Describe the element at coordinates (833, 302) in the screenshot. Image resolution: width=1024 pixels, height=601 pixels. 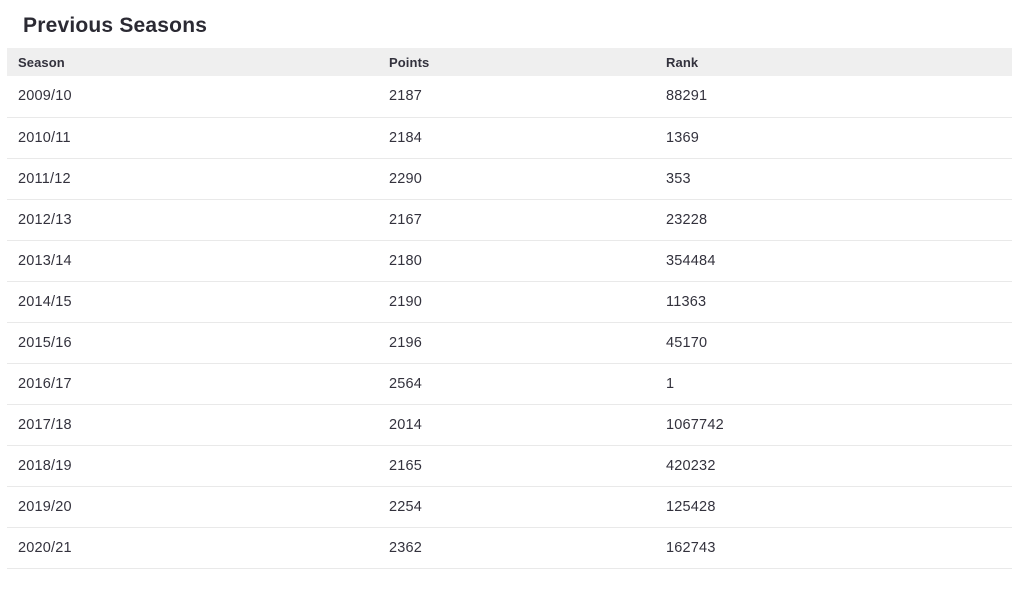
I see `rank-cell: 11363` at that location.